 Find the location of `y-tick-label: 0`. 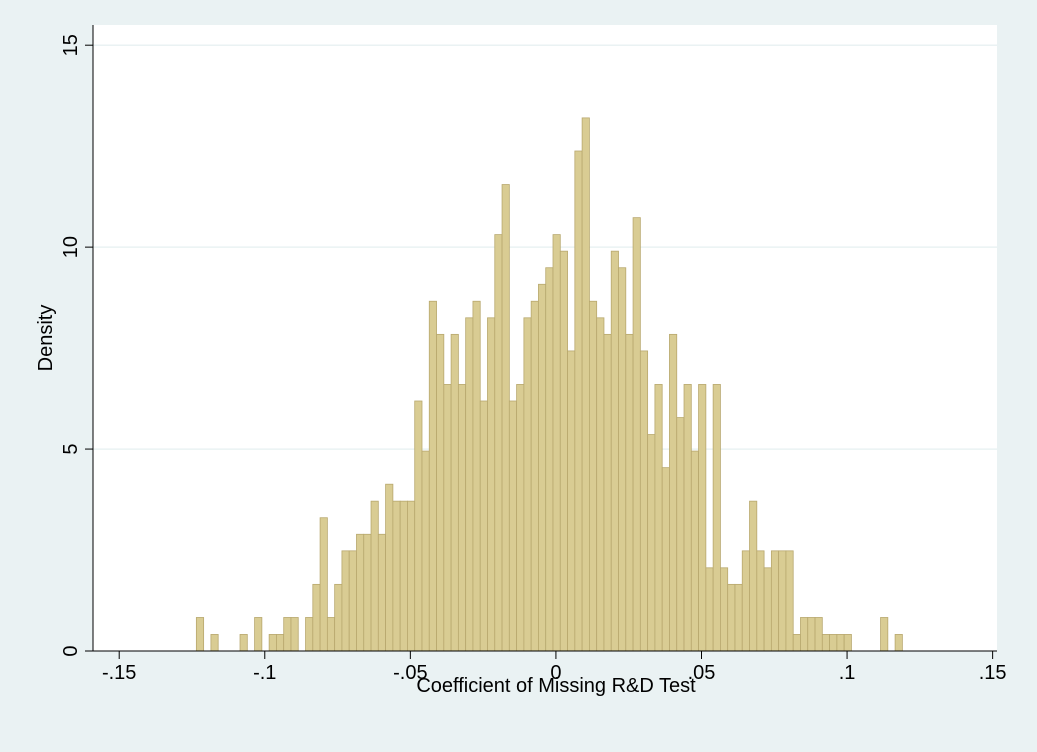

y-tick-label: 0 is located at coordinates (71, 650).